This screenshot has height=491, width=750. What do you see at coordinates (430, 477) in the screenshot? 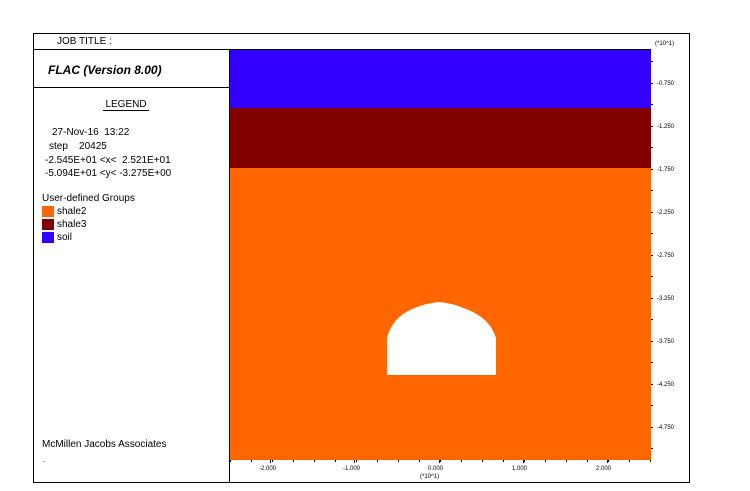
I see `x-axis-multiplier: (*10^1)` at bounding box center [430, 477].